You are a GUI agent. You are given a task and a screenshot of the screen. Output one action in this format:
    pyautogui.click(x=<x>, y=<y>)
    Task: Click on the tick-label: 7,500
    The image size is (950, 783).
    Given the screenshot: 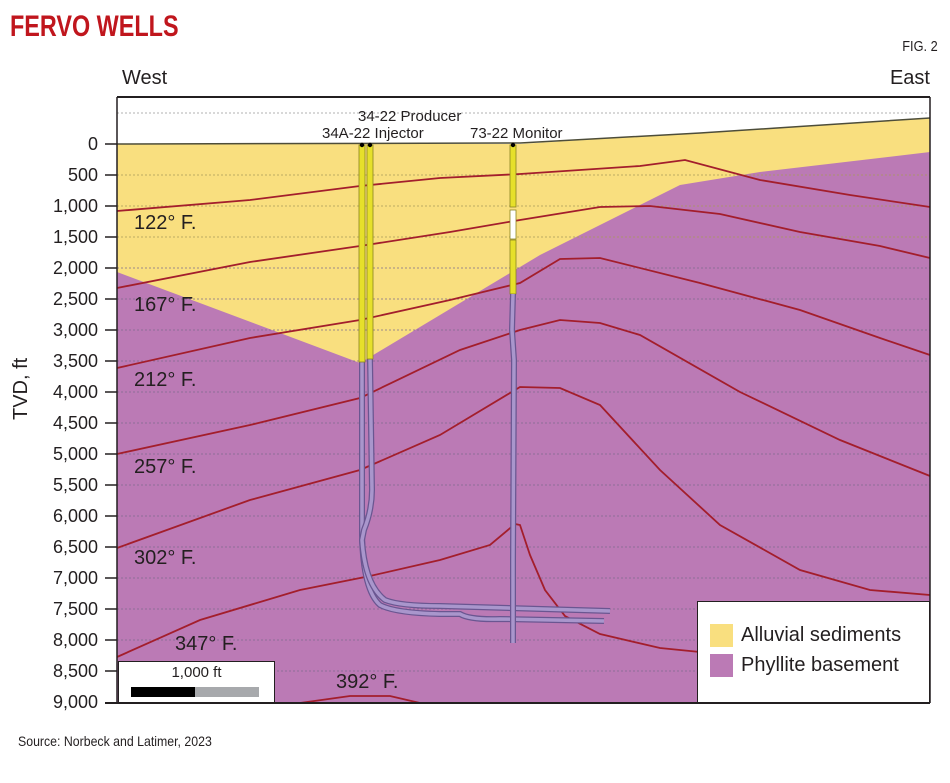 What is the action you would take?
    pyautogui.click(x=75, y=609)
    